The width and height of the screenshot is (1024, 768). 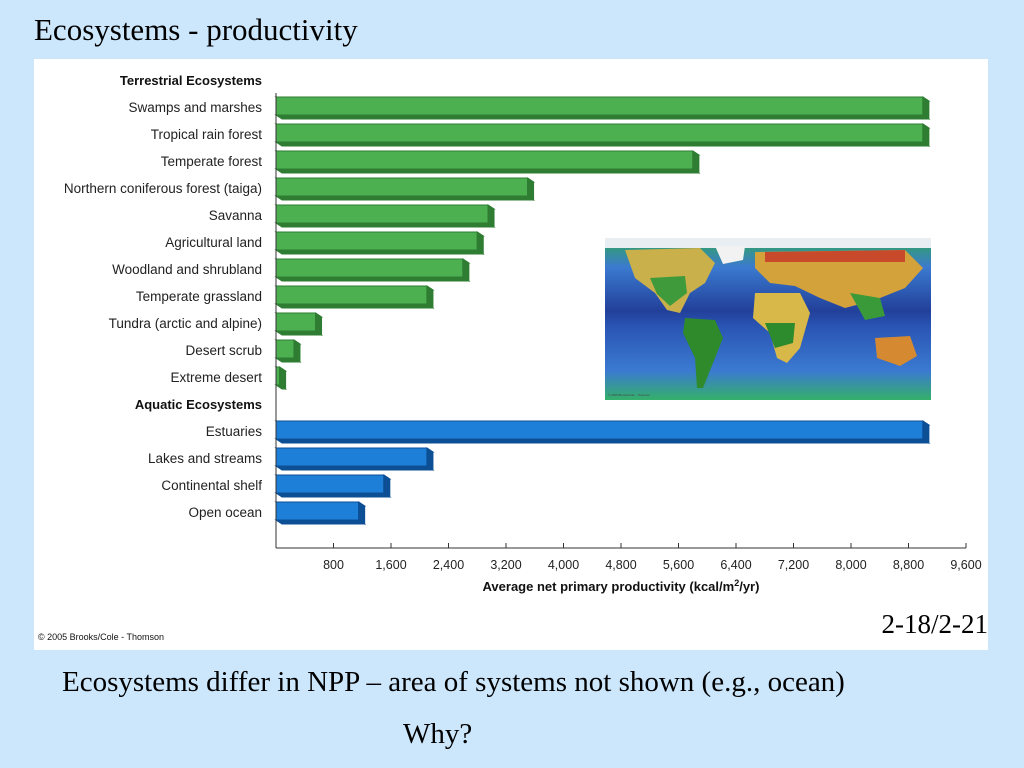 I want to click on category-label: Temperate forest, so click(x=212, y=161).